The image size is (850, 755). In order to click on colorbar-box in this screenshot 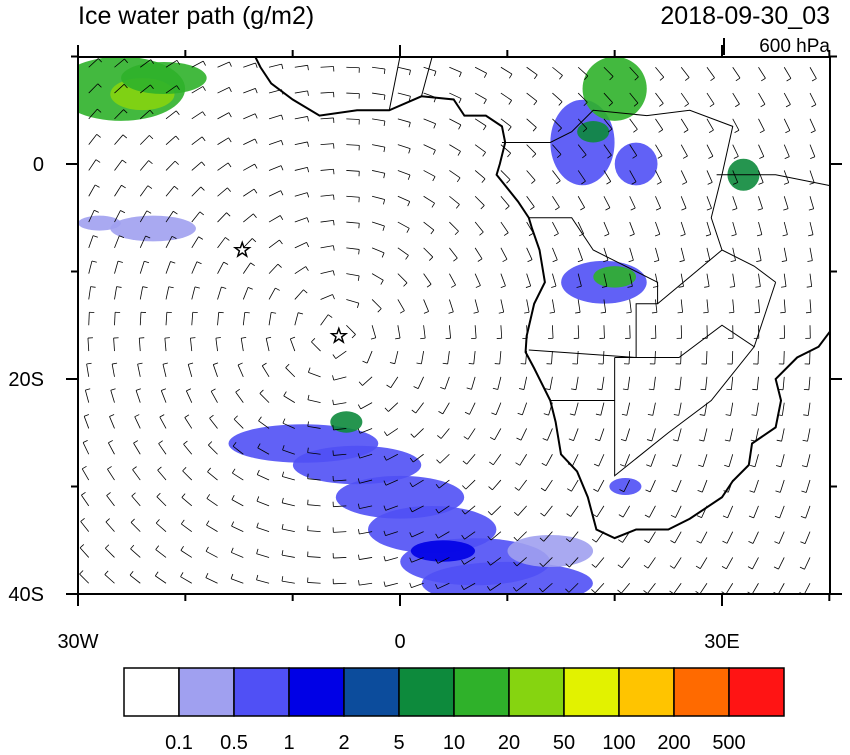, I will do `click(701, 692)`.